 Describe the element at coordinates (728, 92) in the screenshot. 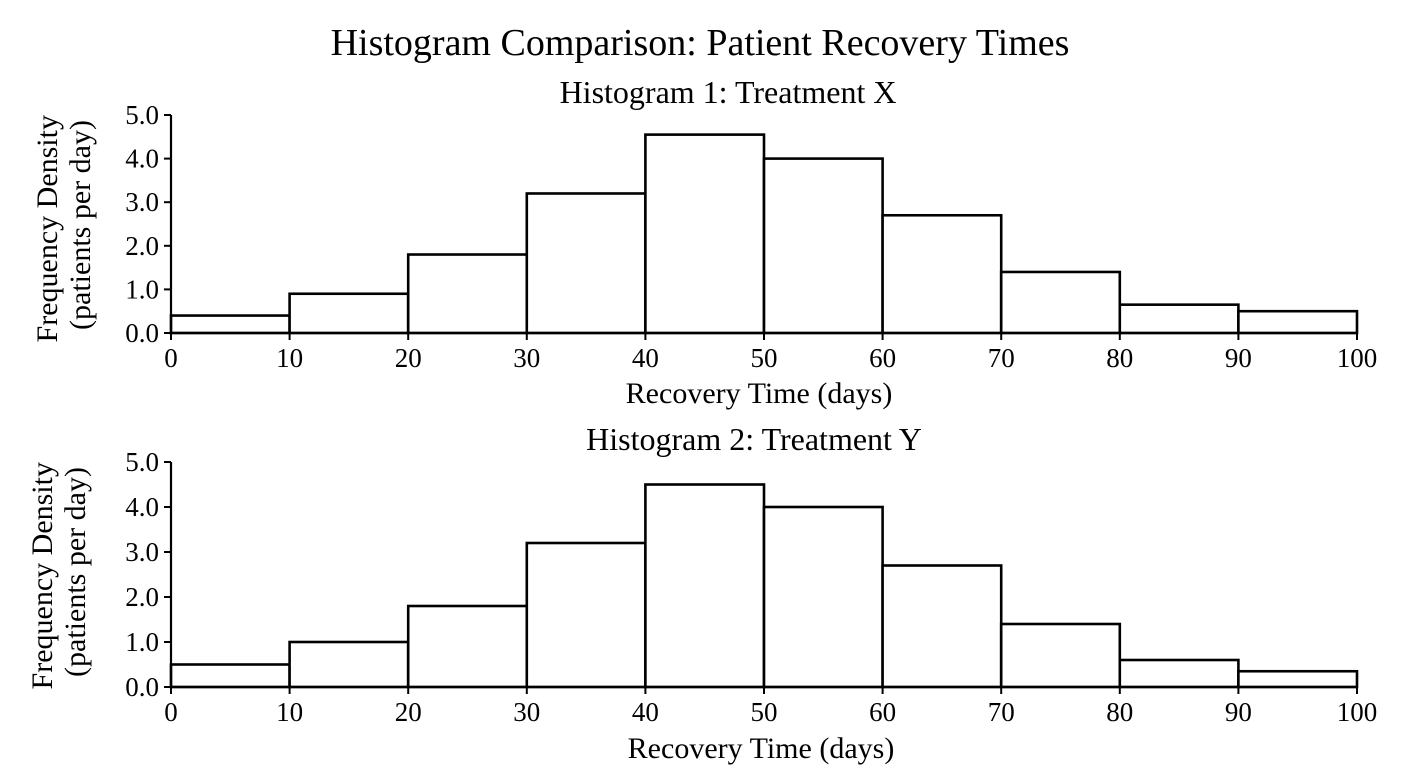

I see `panel-title: Histogram 1: Treatment X` at that location.